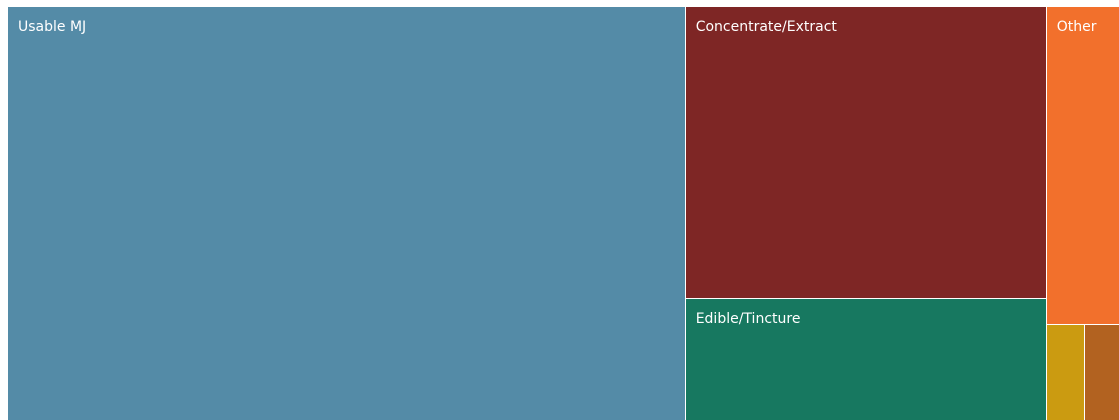 This screenshot has height=420, width=1119. Describe the element at coordinates (865, 359) in the screenshot. I see `tile-edible-tincture: Edible/Tincture` at that location.